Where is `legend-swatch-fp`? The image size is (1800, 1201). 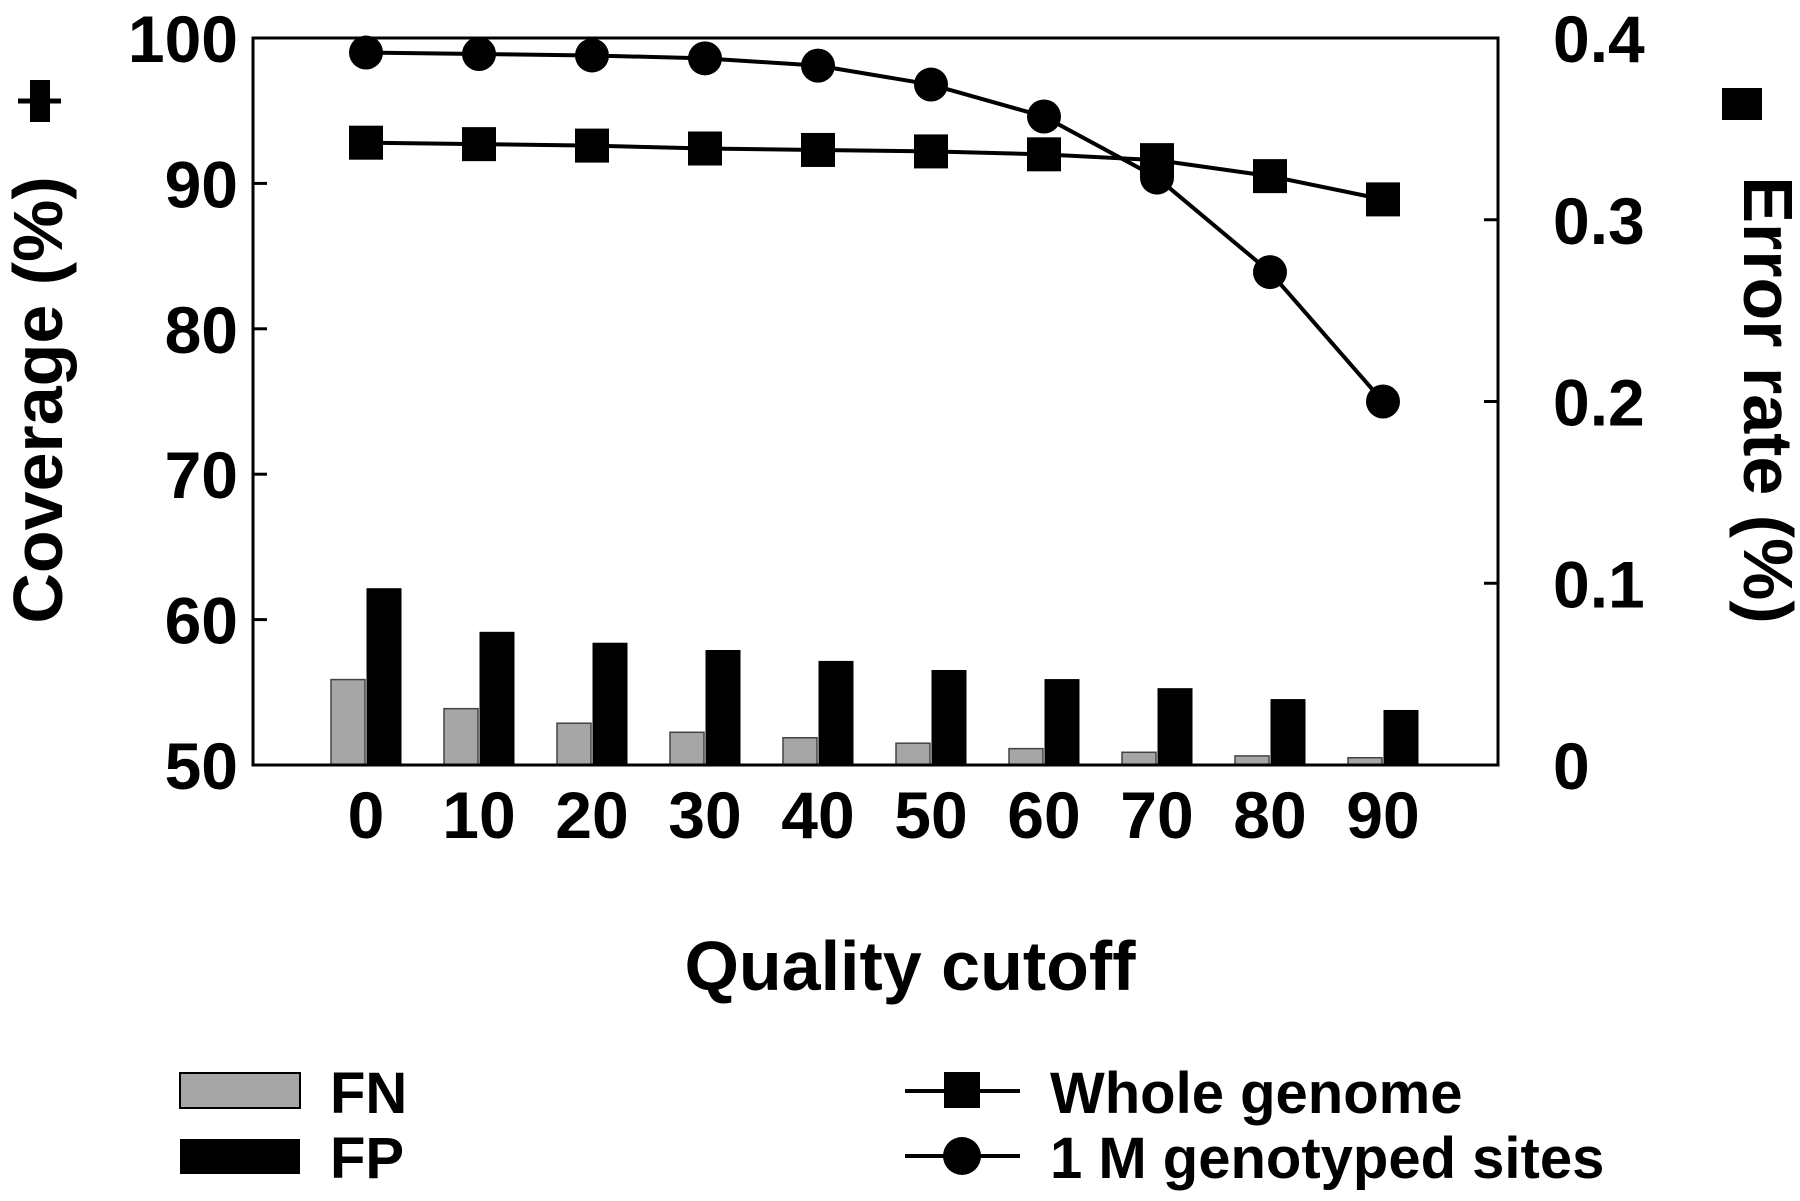
legend-swatch-fp is located at coordinates (240, 1156).